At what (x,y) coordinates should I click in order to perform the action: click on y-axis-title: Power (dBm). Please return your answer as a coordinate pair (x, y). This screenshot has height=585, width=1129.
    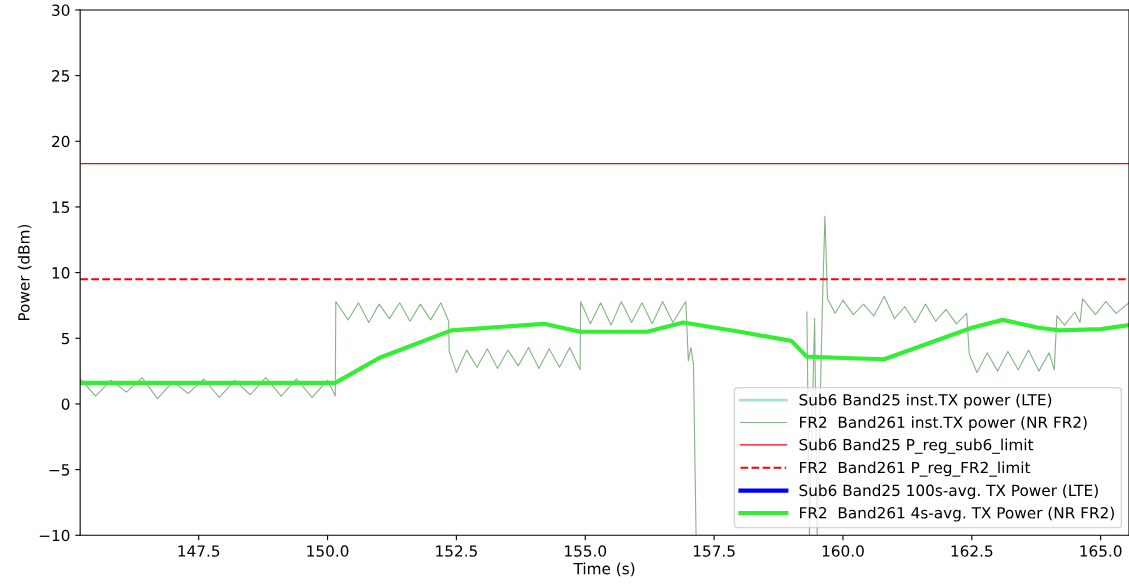
    Looking at the image, I should click on (24, 272).